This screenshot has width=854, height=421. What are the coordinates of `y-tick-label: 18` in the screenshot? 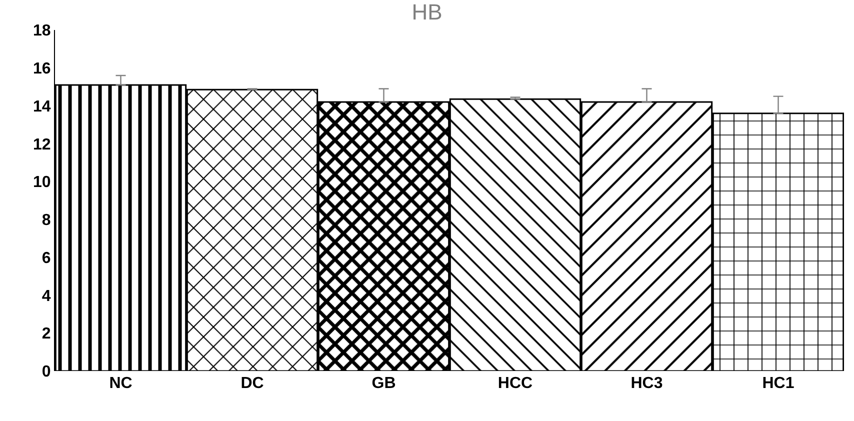 It's located at (42, 31).